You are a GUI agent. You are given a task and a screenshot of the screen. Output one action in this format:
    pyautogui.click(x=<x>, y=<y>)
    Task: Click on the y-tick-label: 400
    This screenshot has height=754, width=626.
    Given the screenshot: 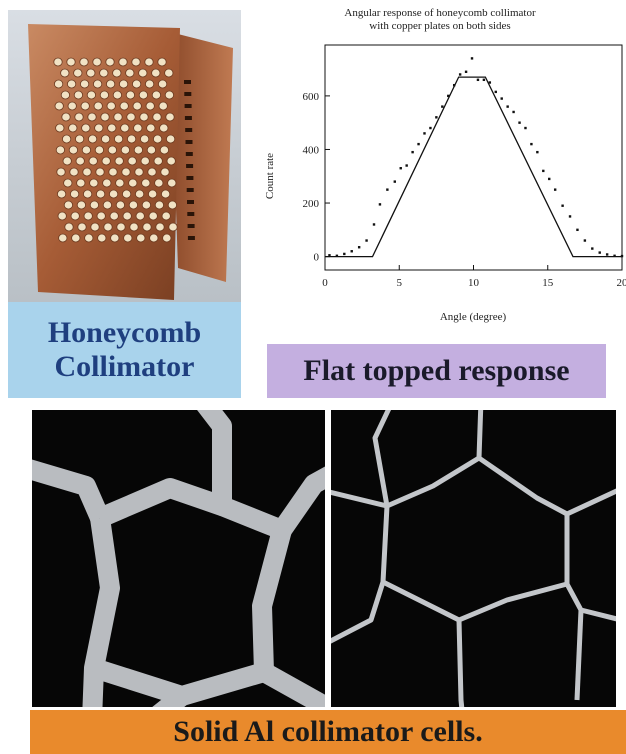 What is the action you would take?
    pyautogui.click(x=311, y=150)
    